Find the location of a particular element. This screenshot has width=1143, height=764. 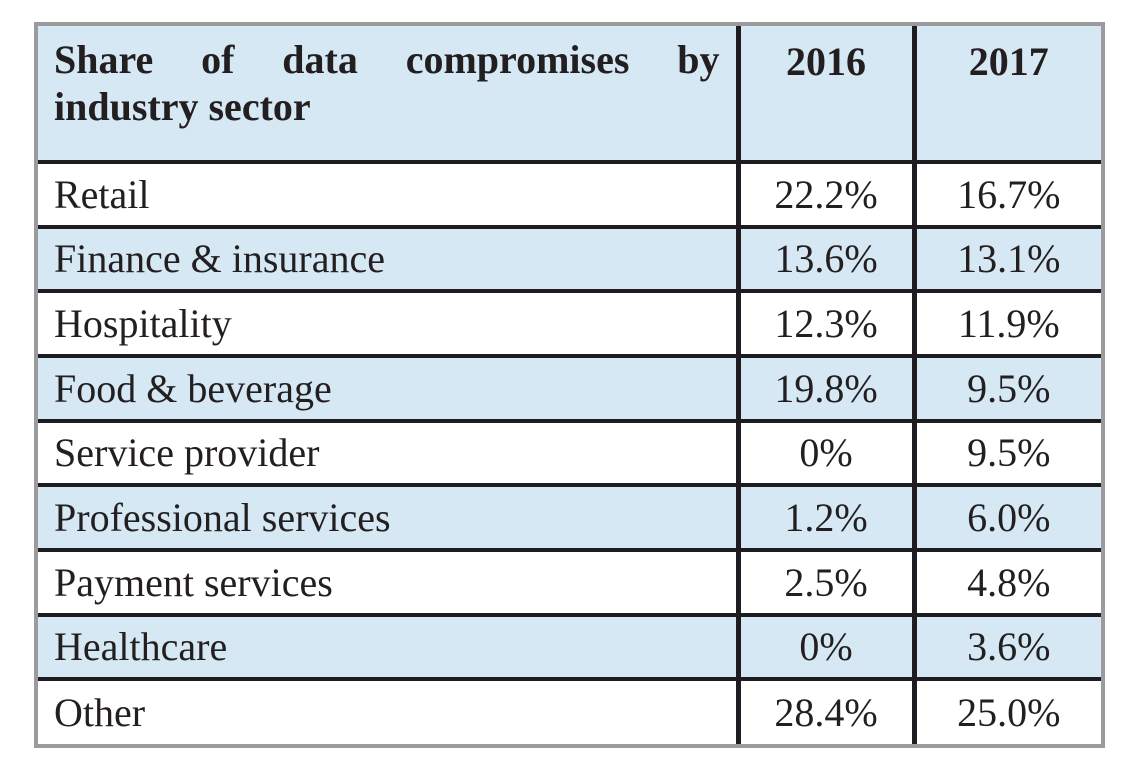

value-2016: 12.3% is located at coordinates (826, 323).